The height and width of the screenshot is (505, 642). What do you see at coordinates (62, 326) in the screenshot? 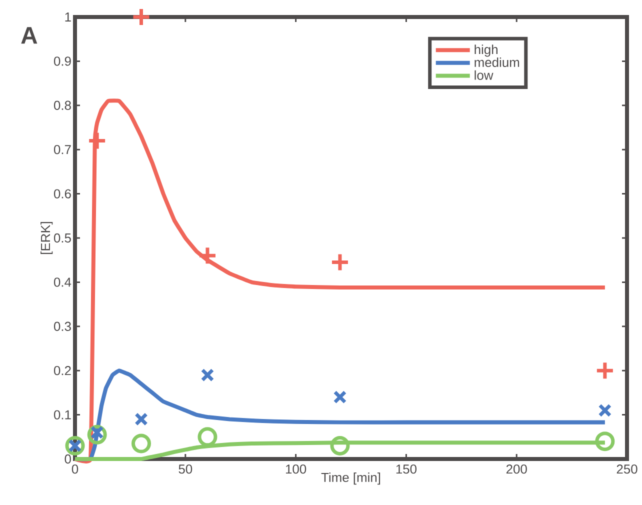
I see `y-tick-label: 0.3` at bounding box center [62, 326].